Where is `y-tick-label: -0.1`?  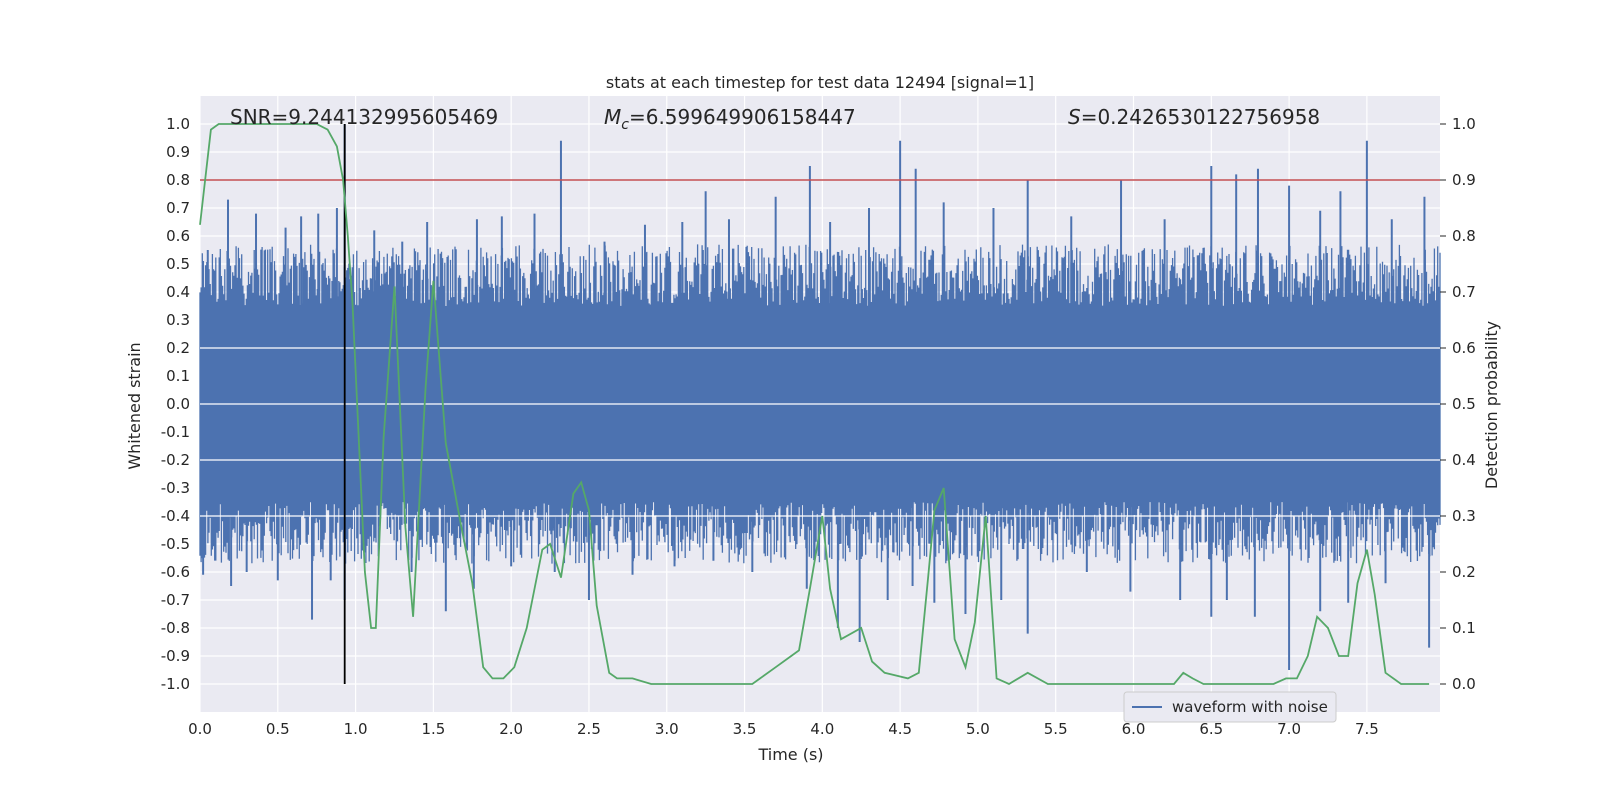
y-tick-label: -0.1 is located at coordinates (175, 432).